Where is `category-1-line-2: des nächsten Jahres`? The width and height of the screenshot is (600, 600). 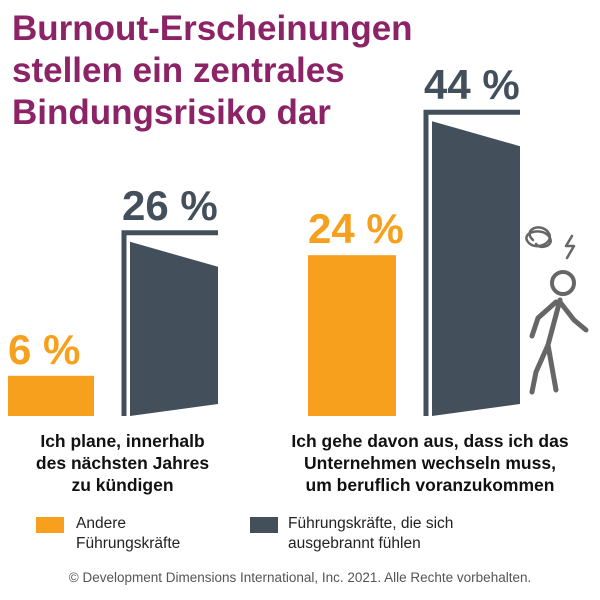 category-1-line-2: des nächsten Jahres is located at coordinates (122, 463).